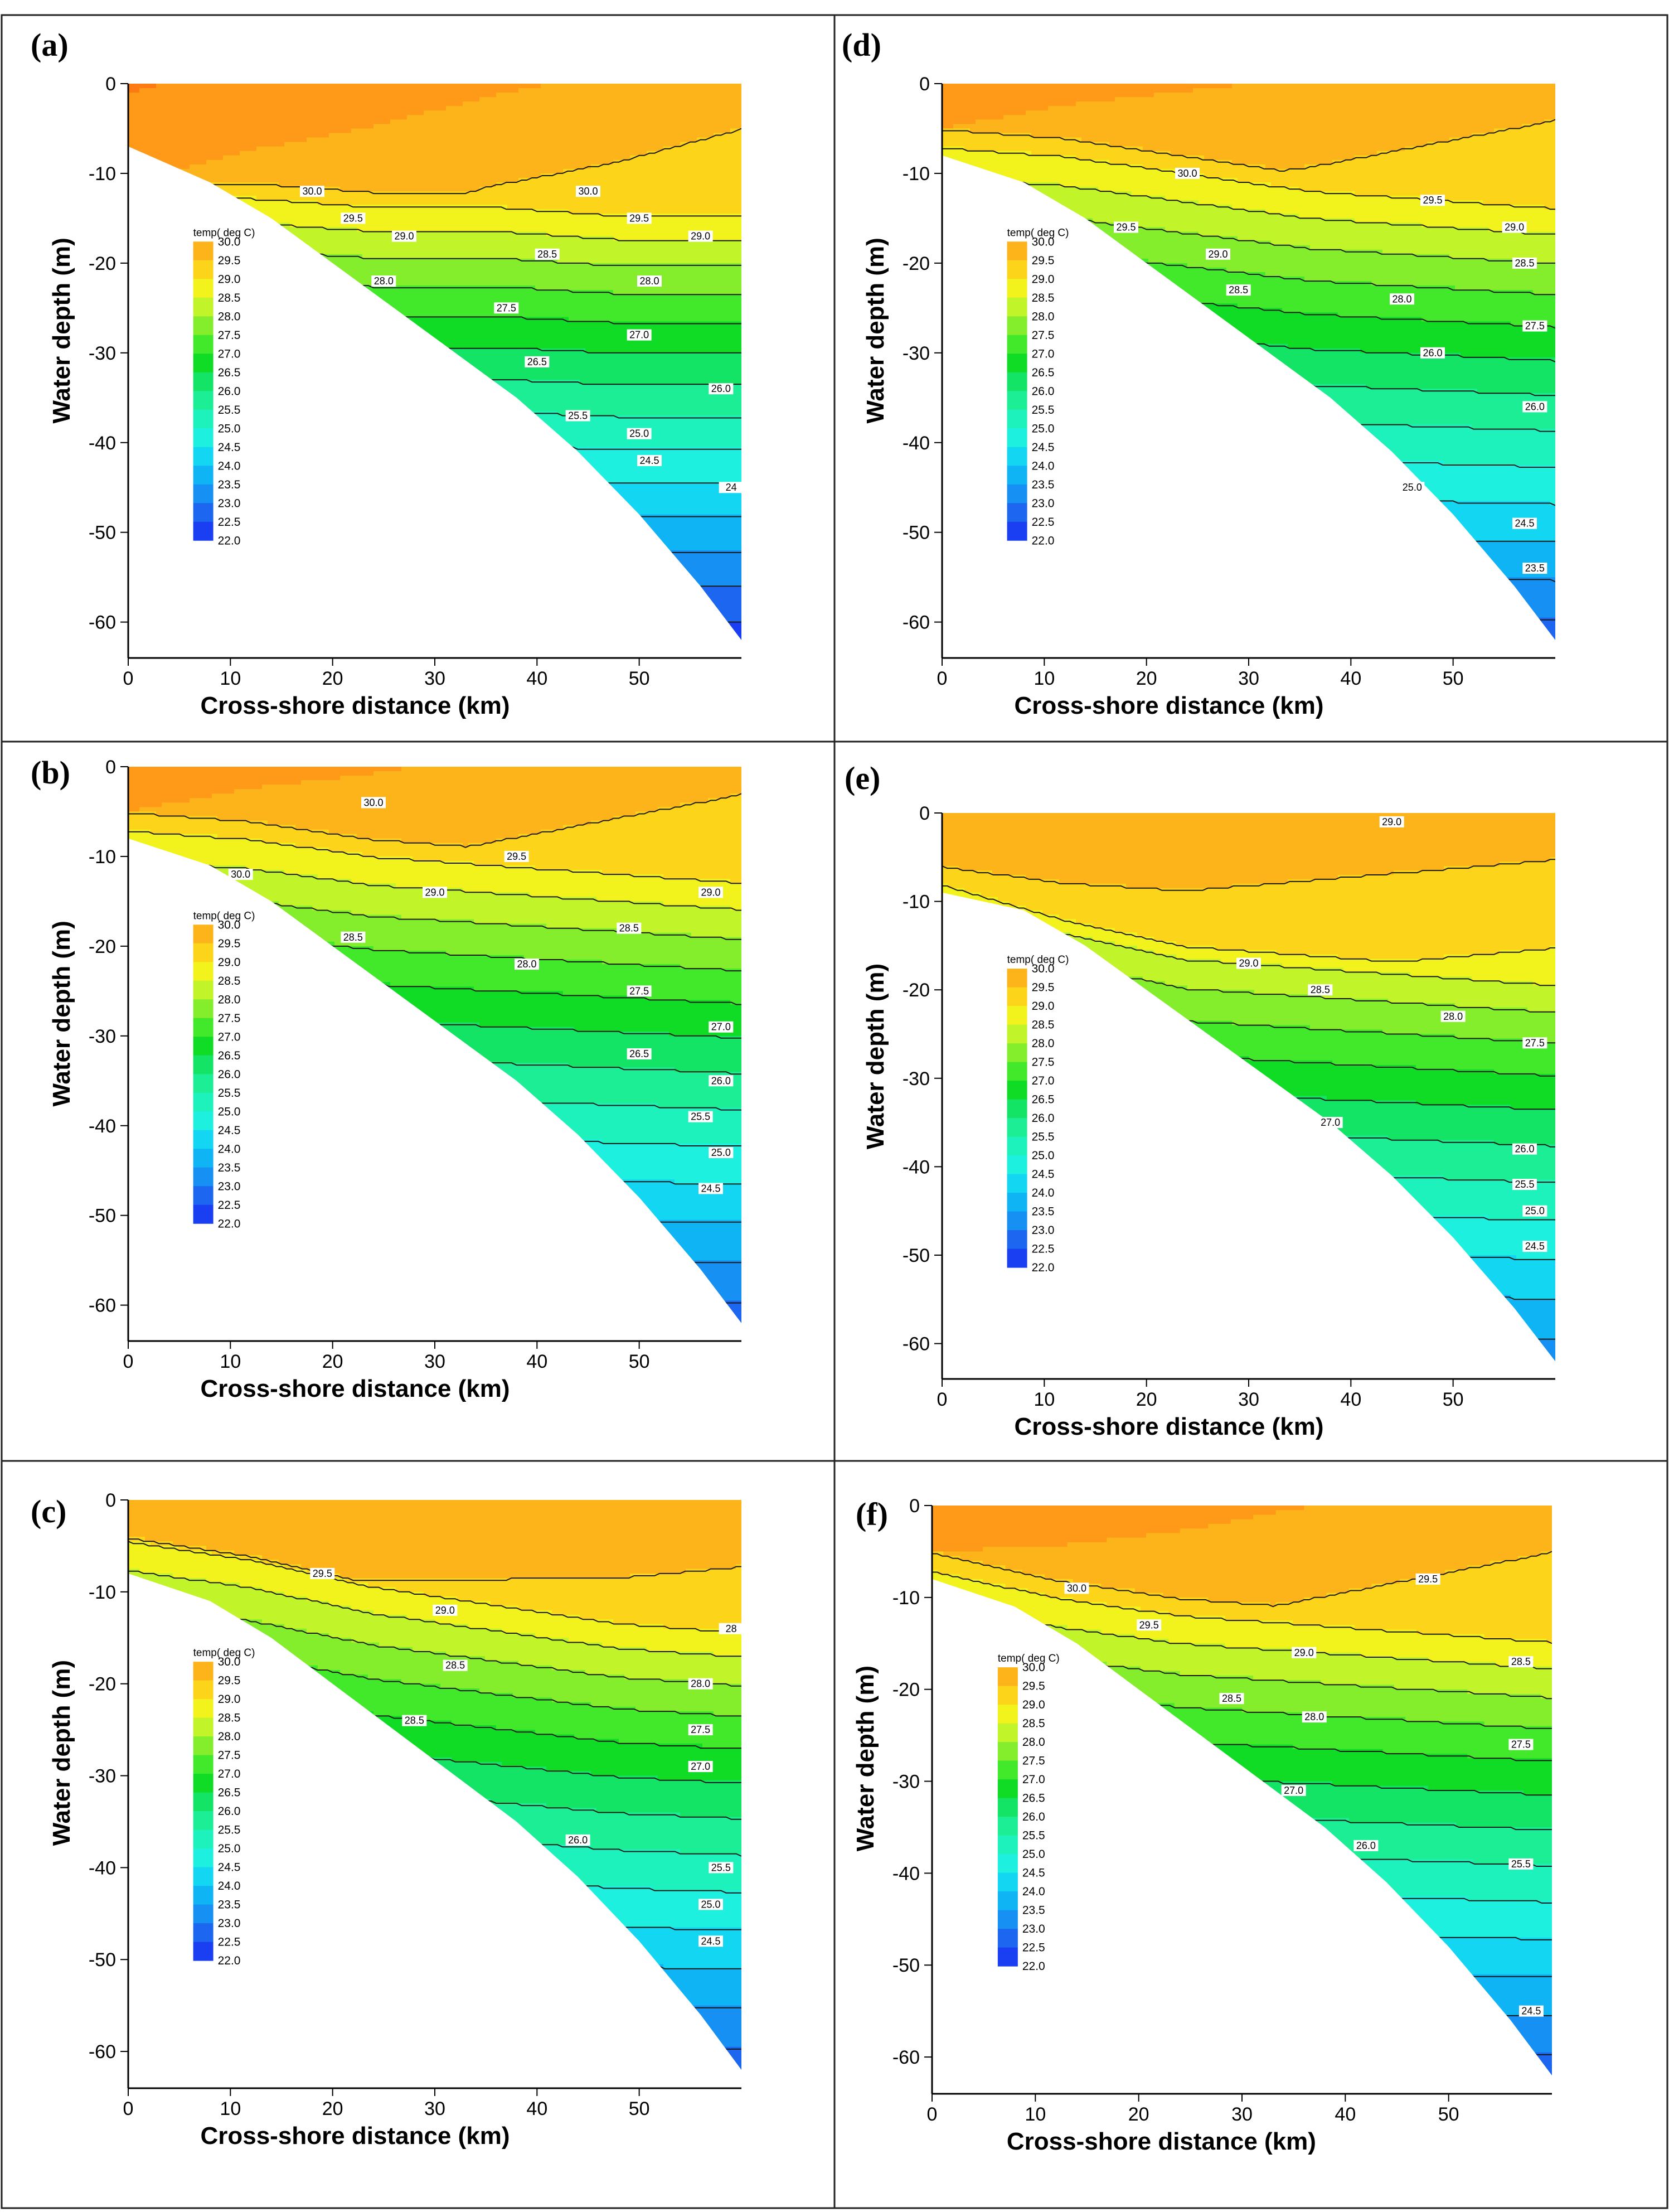 The width and height of the screenshot is (1669, 2212). I want to click on y-tick-label: -50, so click(102, 1216).